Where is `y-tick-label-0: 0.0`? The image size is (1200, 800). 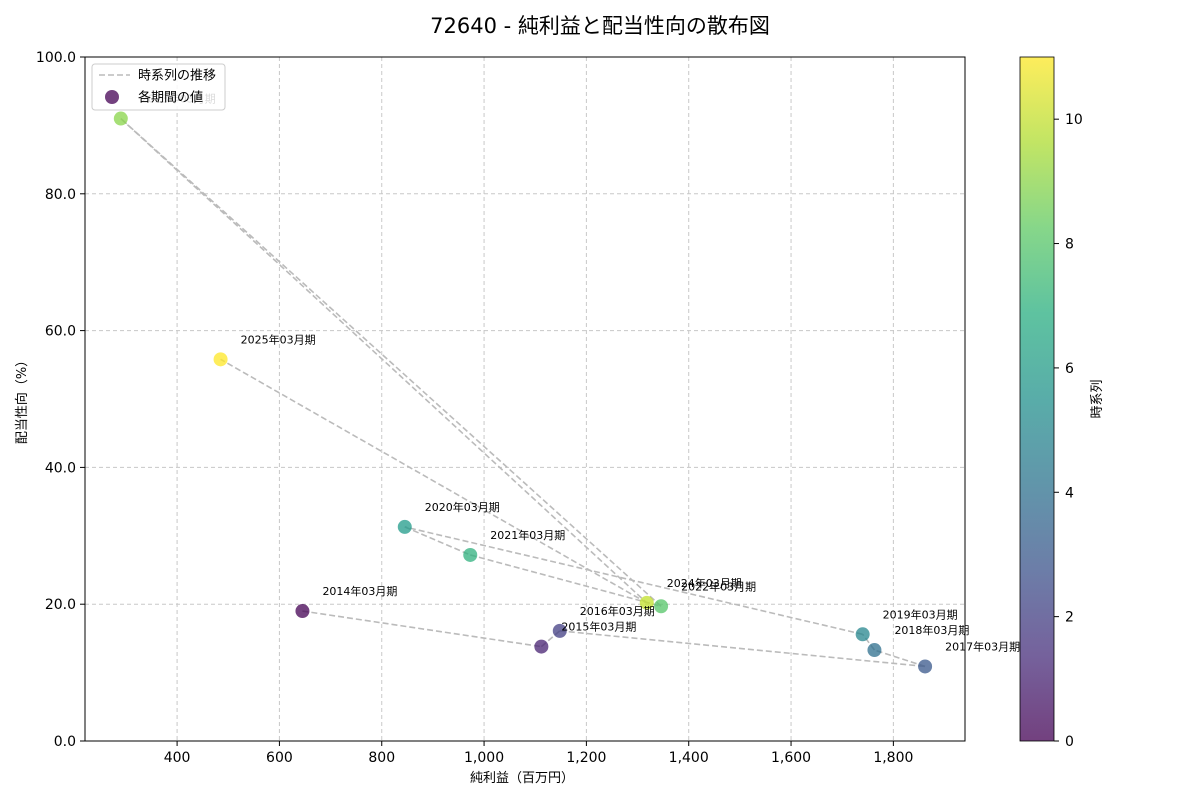
y-tick-label-0: 0.0 is located at coordinates (65, 742).